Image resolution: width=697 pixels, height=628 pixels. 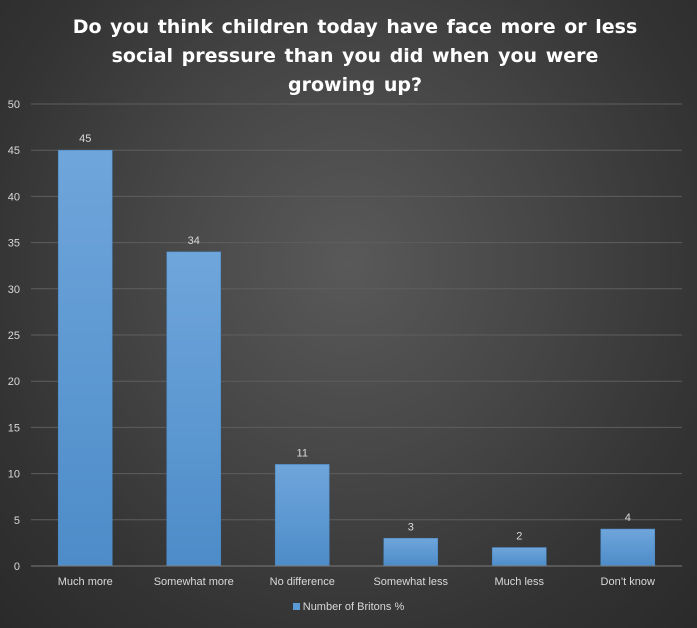 I want to click on y-tick-label: 50, so click(x=14, y=105).